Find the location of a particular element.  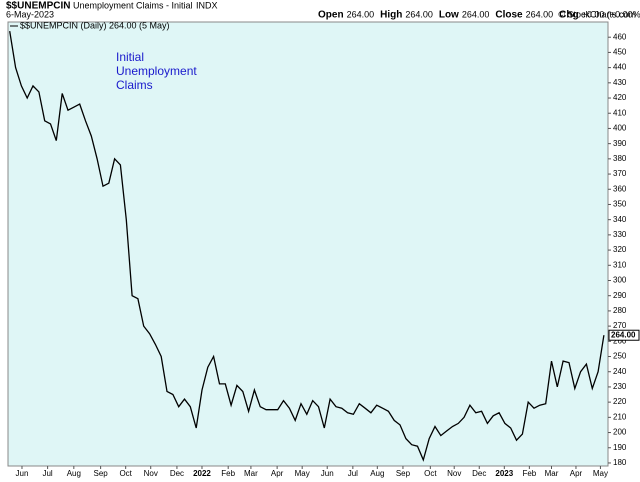

y-tick-label: 440 is located at coordinates (620, 67).